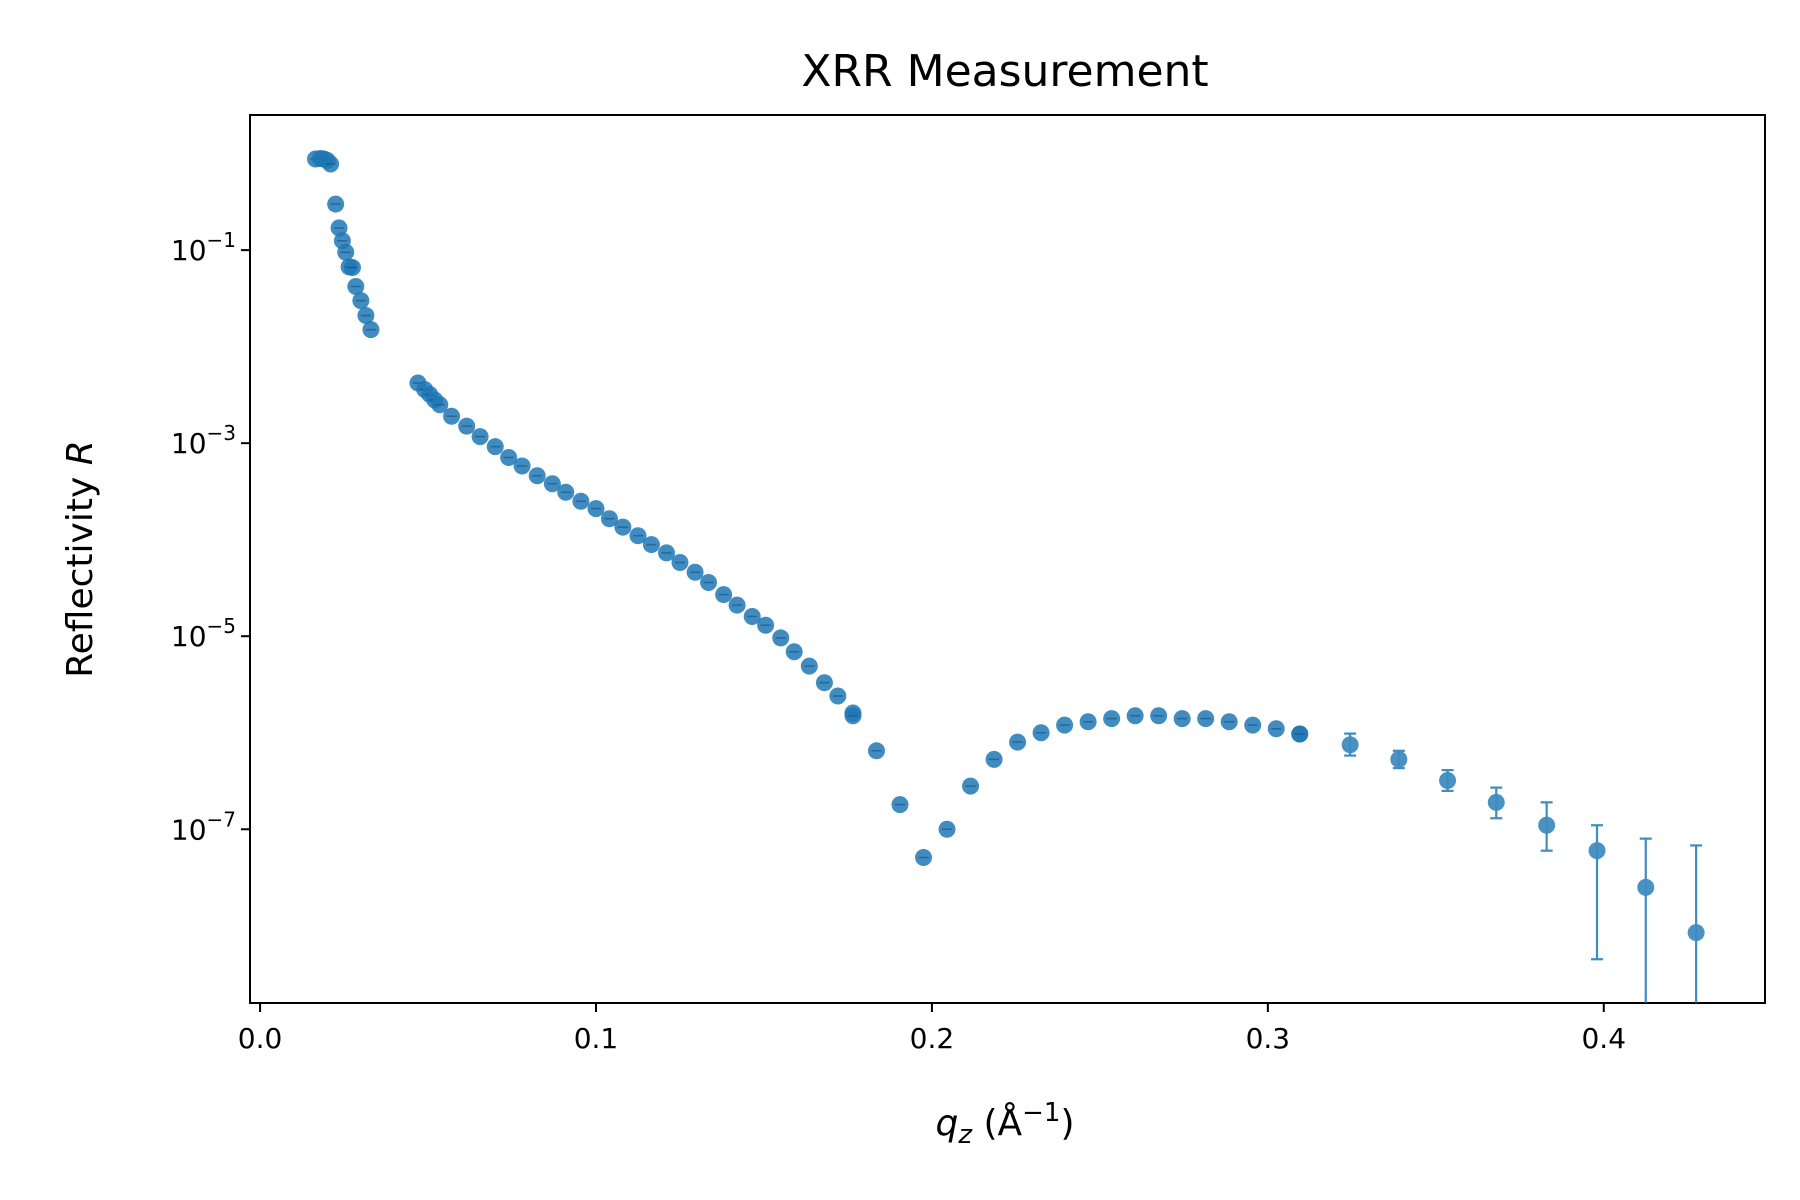 The image size is (1800, 1200). Describe the element at coordinates (1268, 1038) in the screenshot. I see `x-tick-label-3: 0.3` at that location.